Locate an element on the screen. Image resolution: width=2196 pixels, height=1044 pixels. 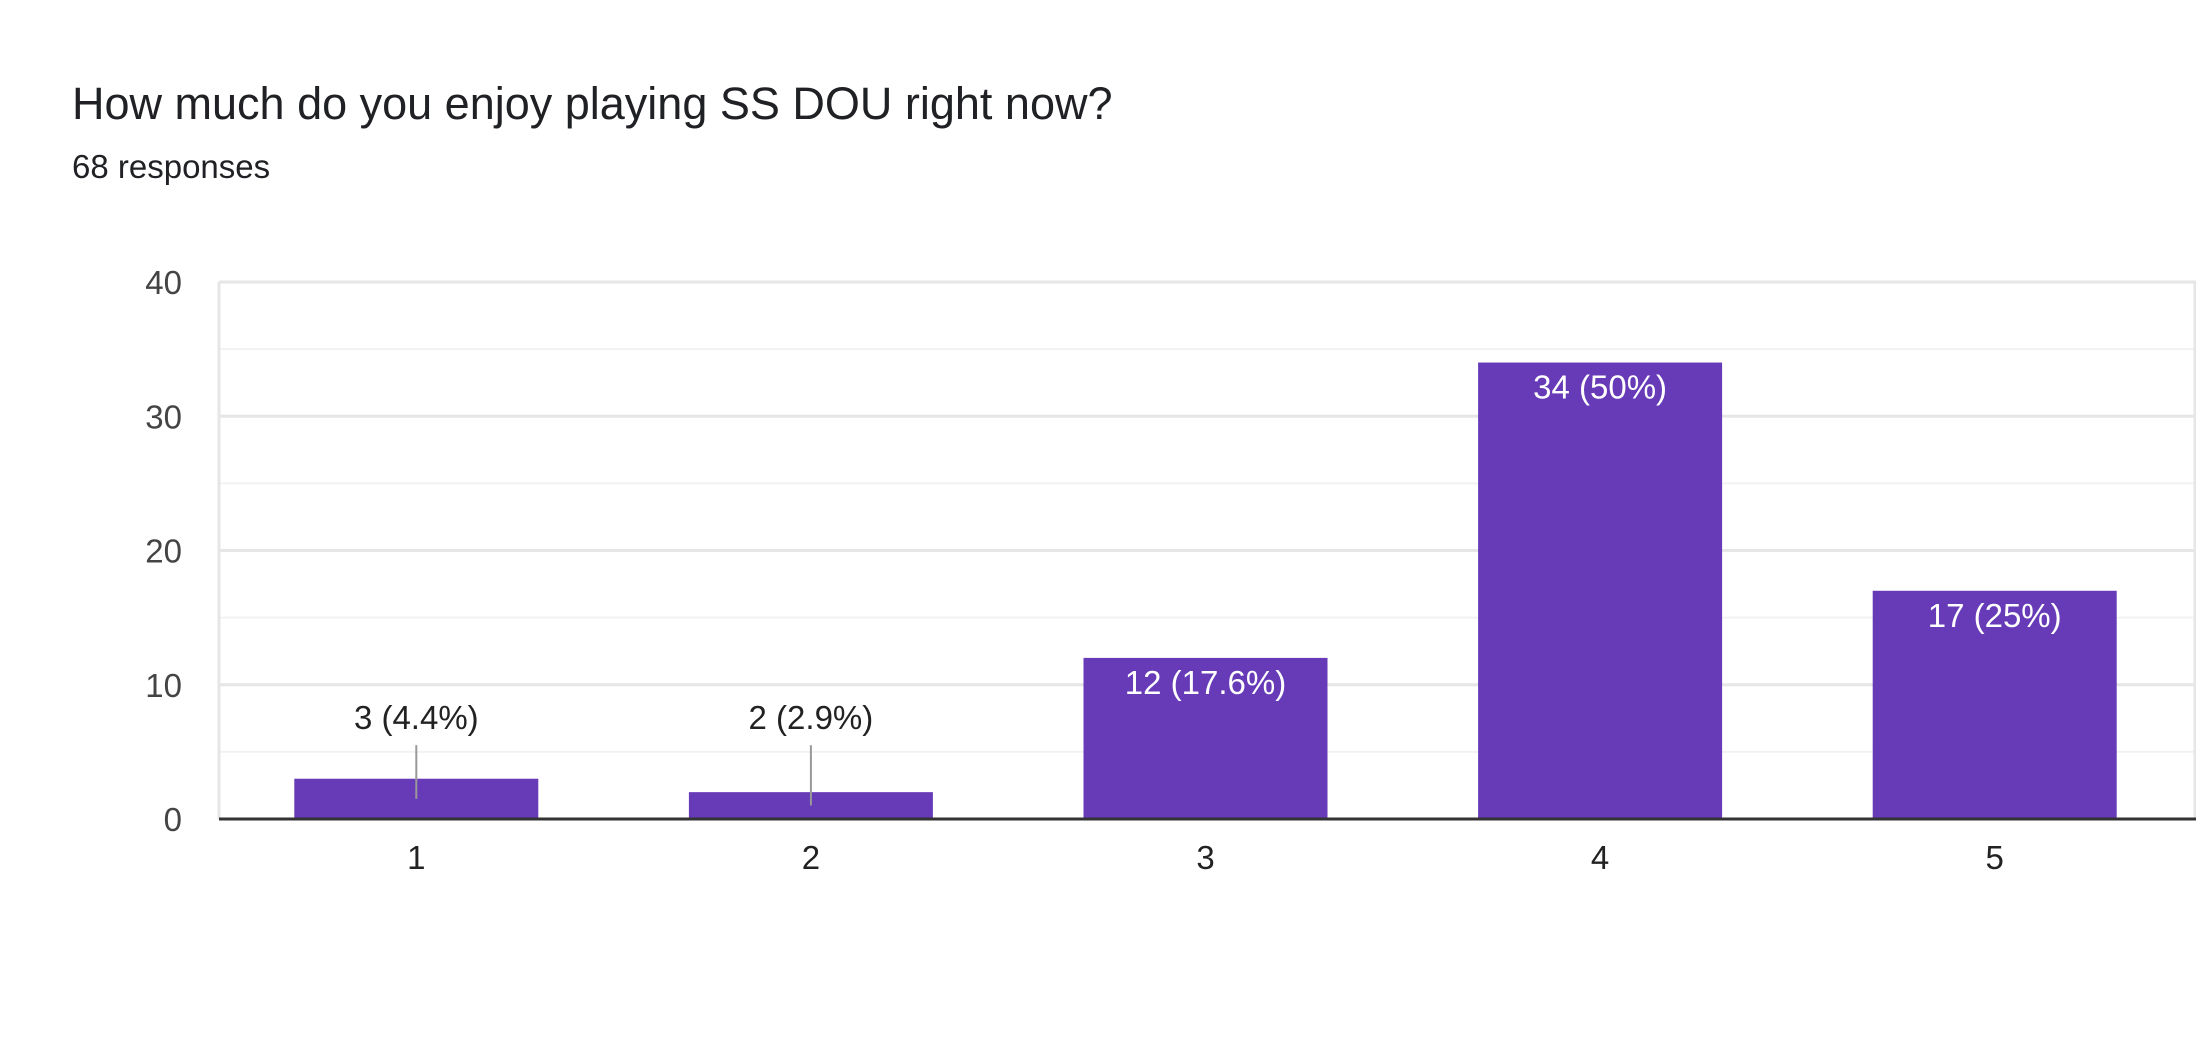
x-tick-label: 3 is located at coordinates (1205, 857).